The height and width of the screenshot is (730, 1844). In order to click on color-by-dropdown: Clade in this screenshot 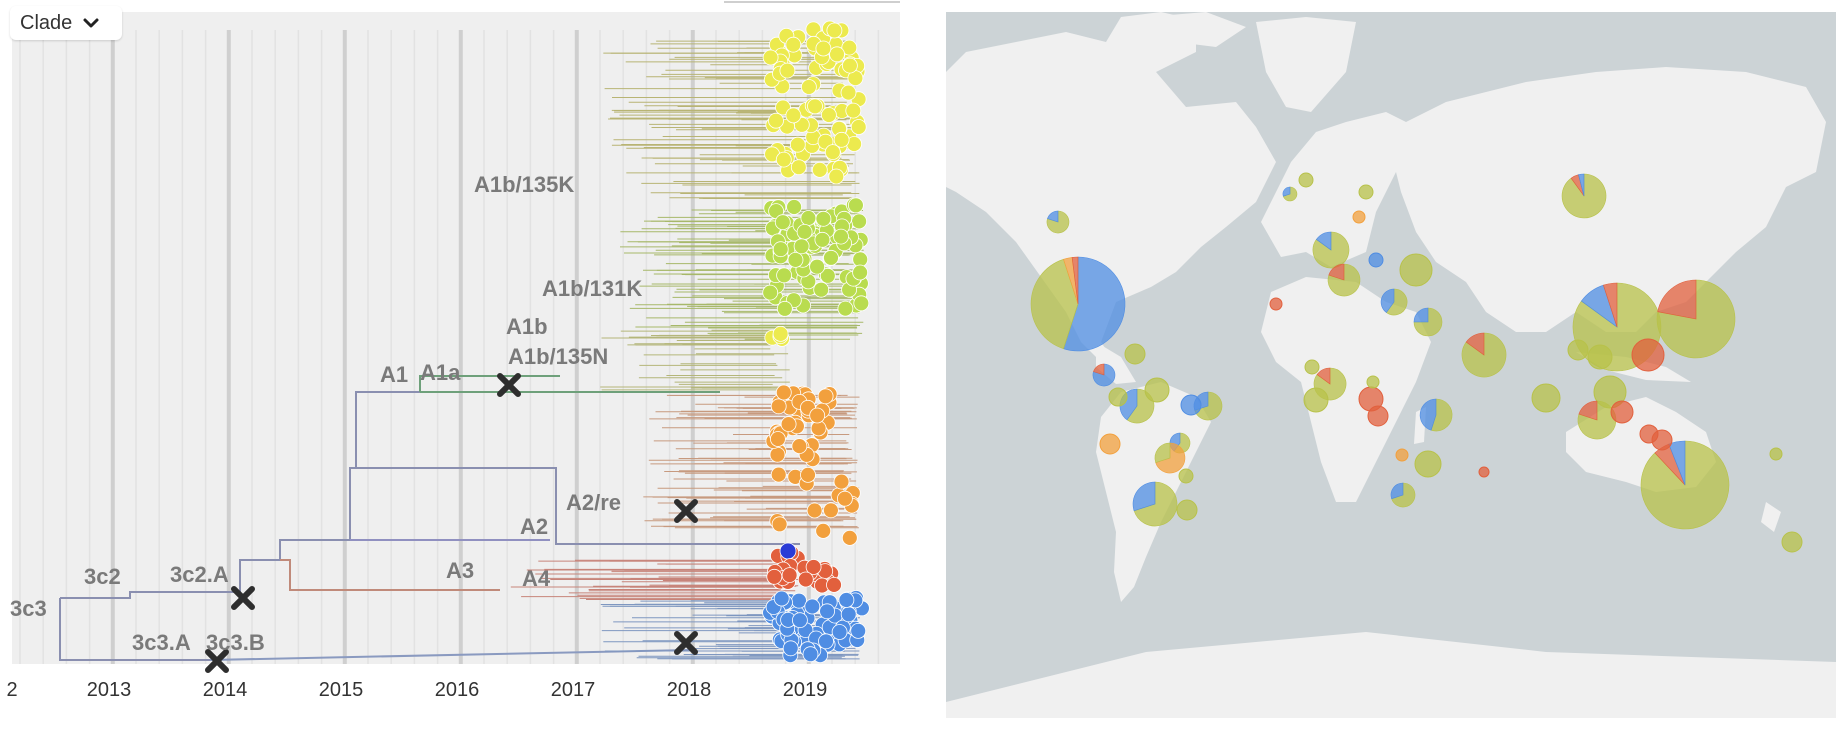, I will do `click(66, 23)`.